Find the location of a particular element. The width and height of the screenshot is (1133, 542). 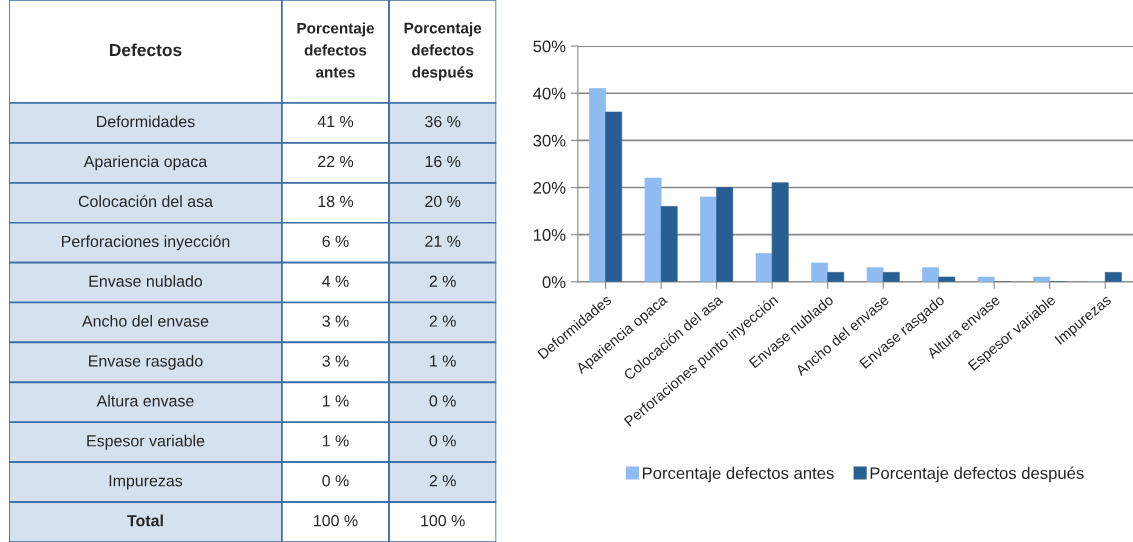

text: 22 % is located at coordinates (336, 161).